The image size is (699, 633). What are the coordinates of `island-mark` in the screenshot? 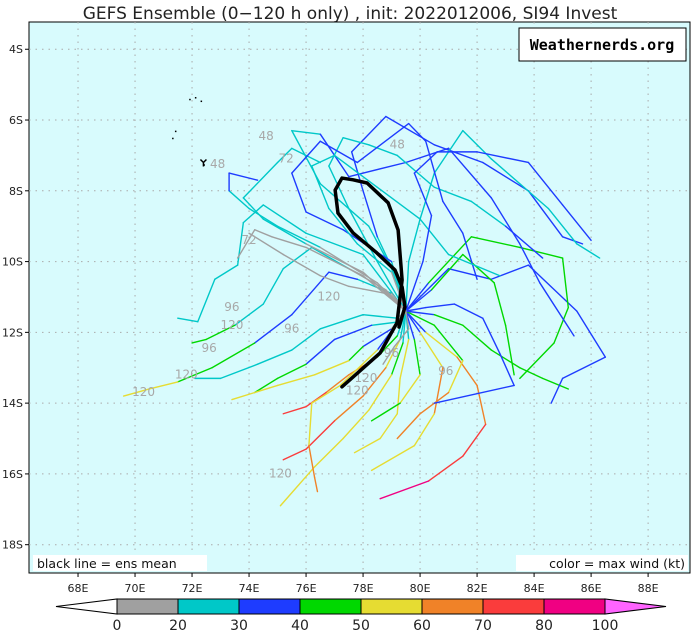 It's located at (201, 101).